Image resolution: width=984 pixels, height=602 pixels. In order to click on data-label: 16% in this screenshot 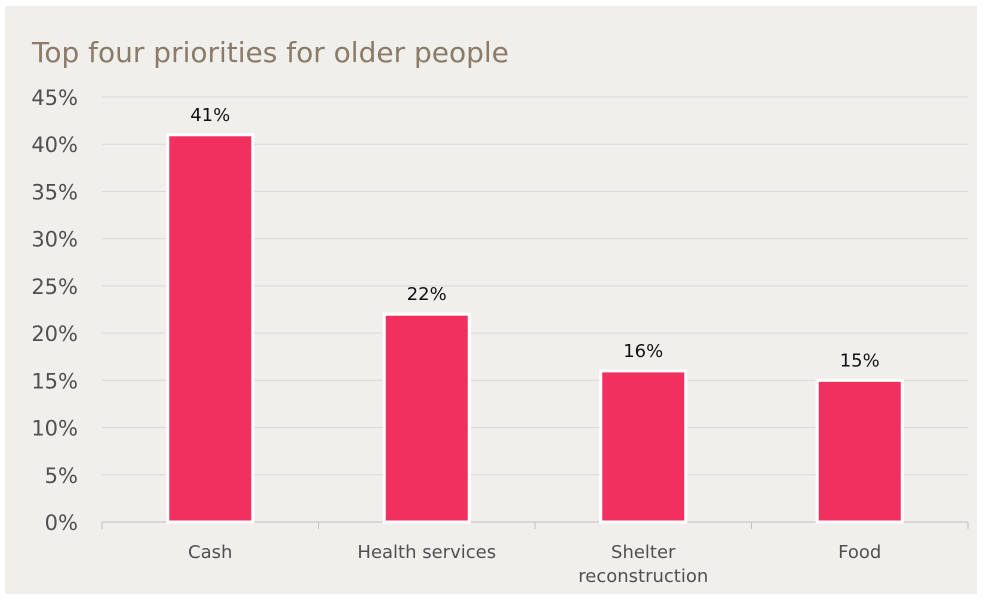, I will do `click(643, 351)`.